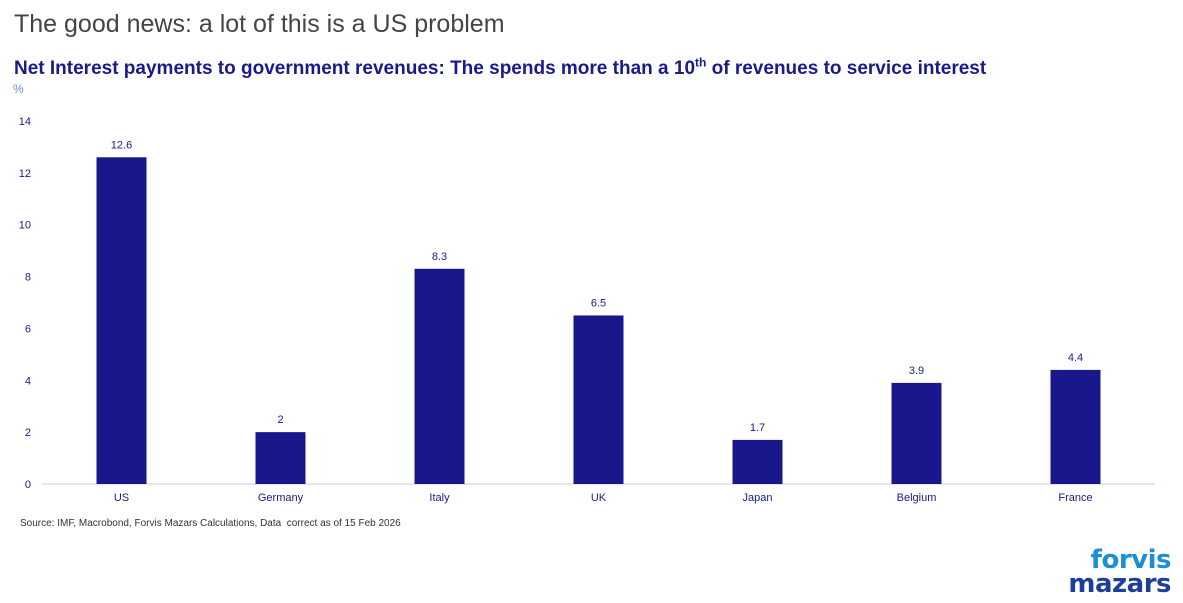 This screenshot has width=1183, height=603. What do you see at coordinates (916, 433) in the screenshot?
I see `bar-belgium` at bounding box center [916, 433].